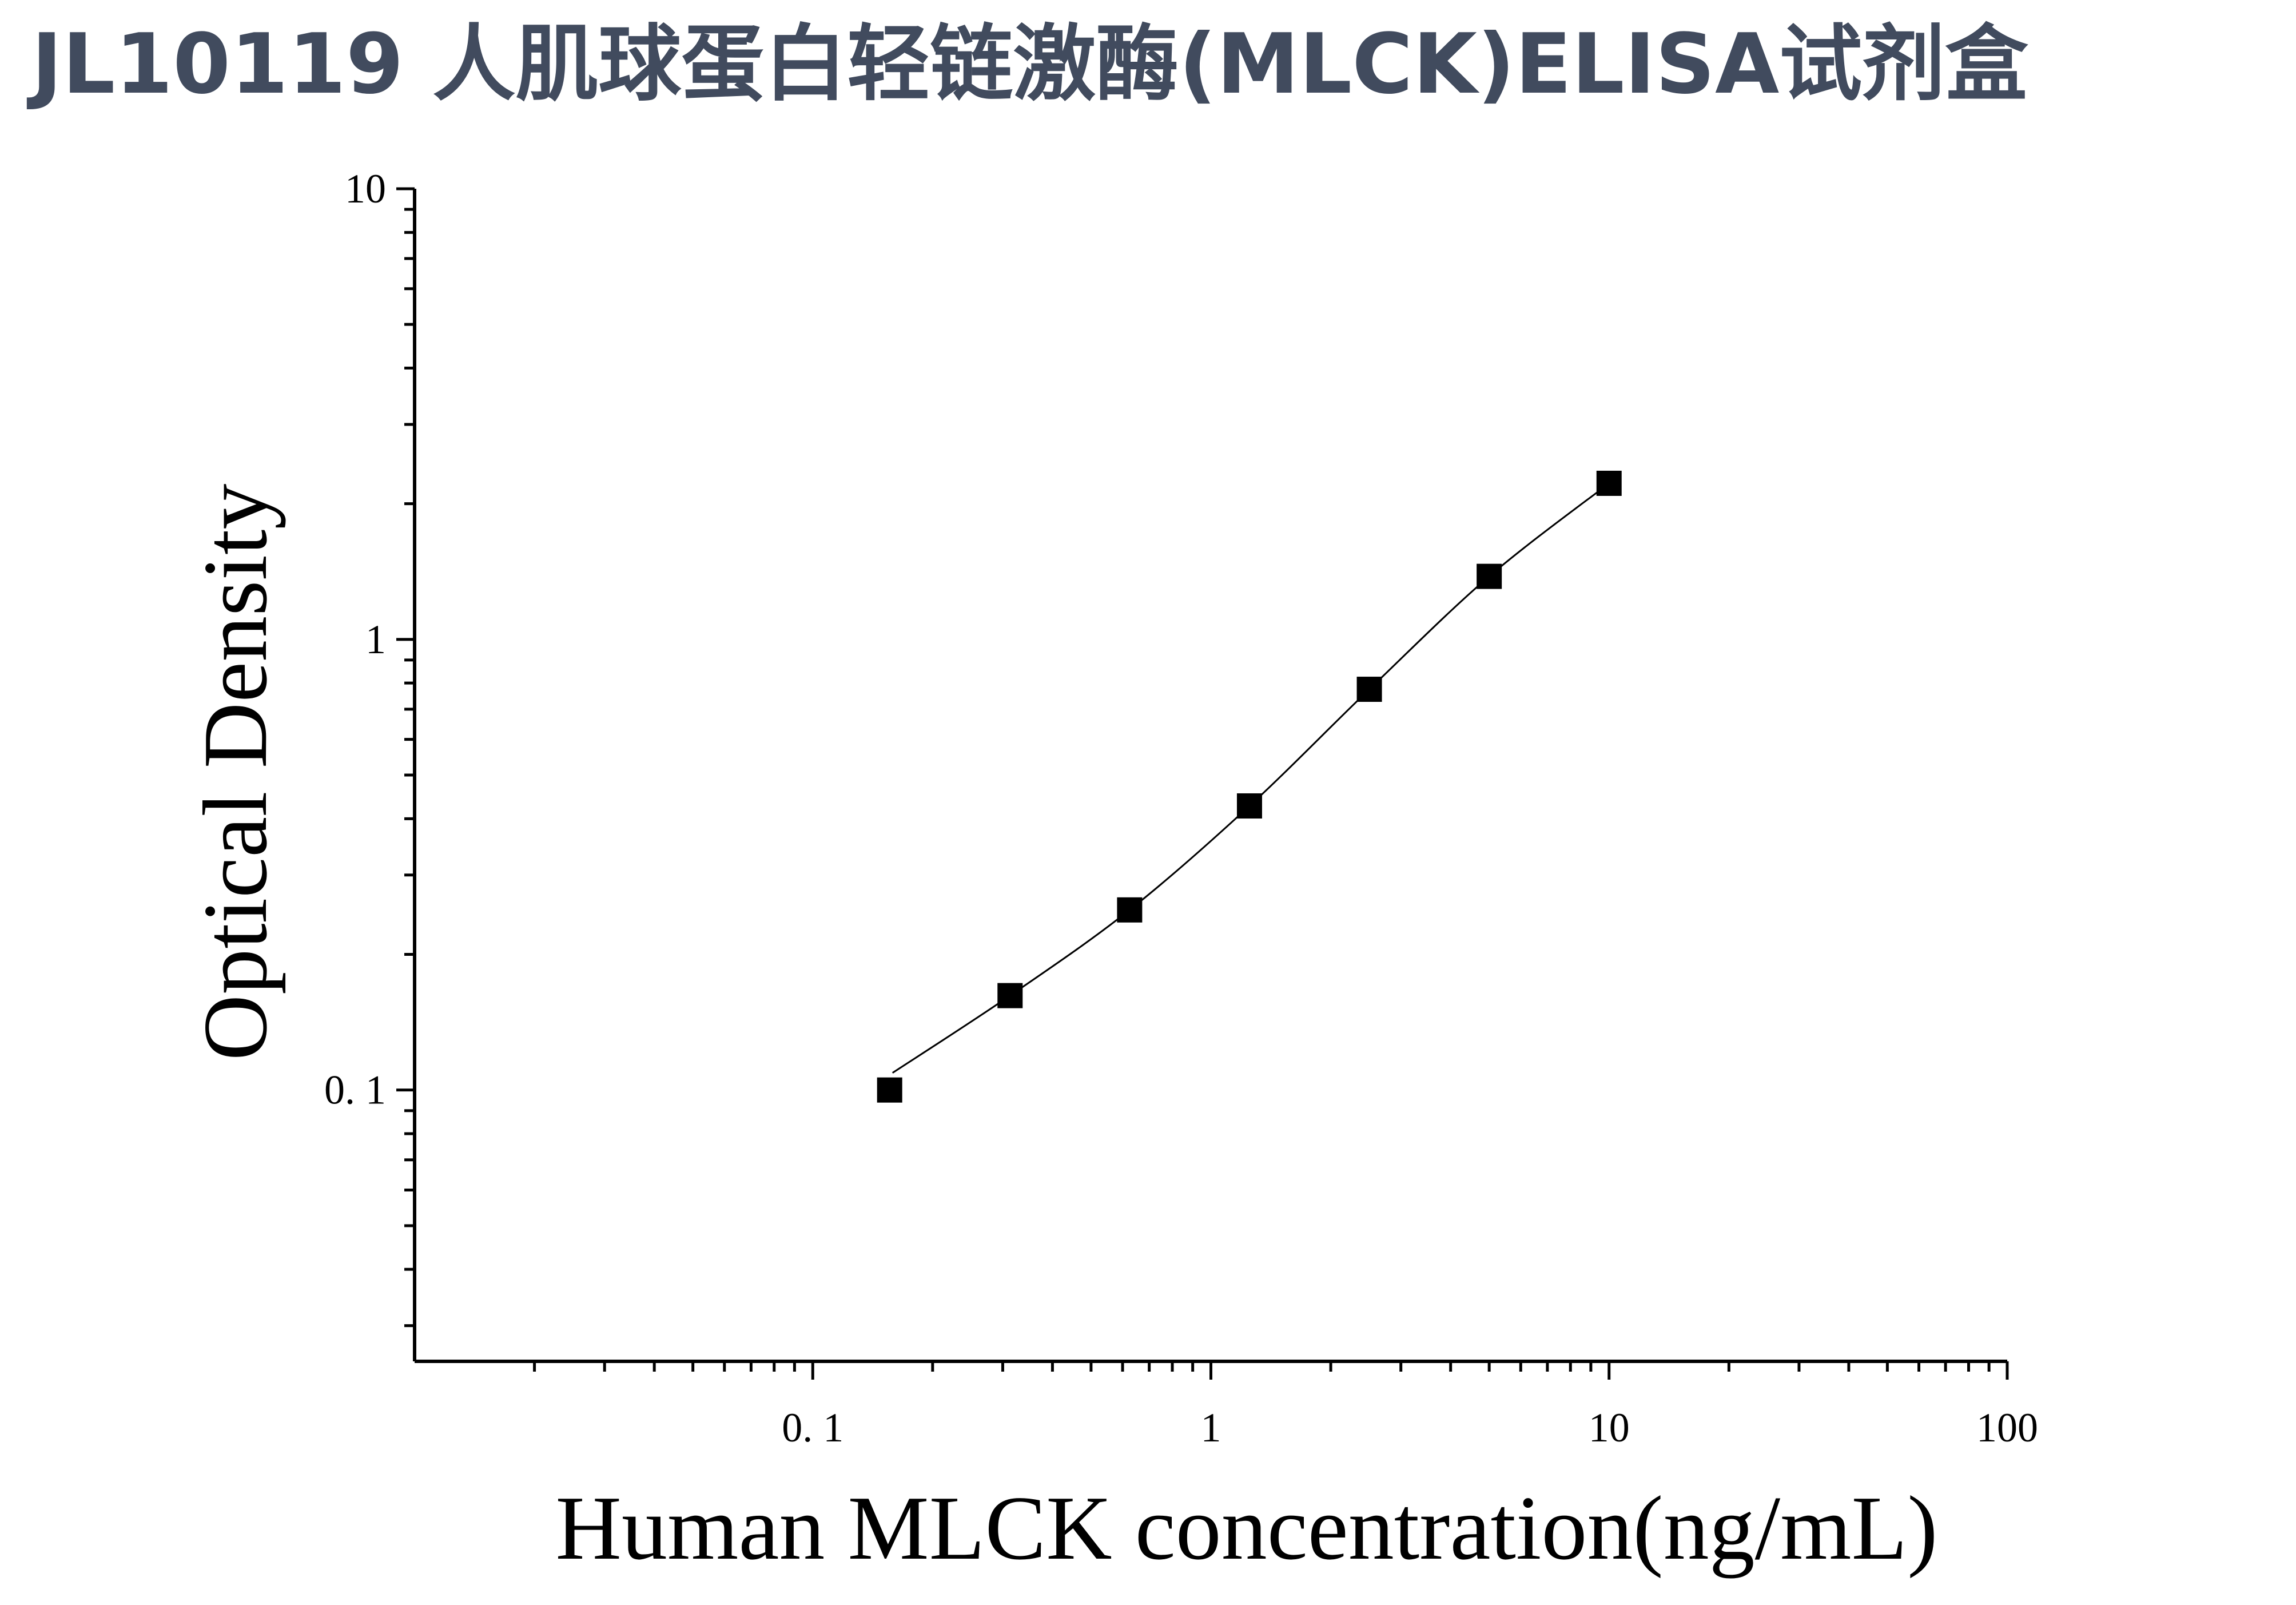 This screenshot has height=1605, width=2296. What do you see at coordinates (375, 639) in the screenshot?
I see `y-tick-label: 1` at bounding box center [375, 639].